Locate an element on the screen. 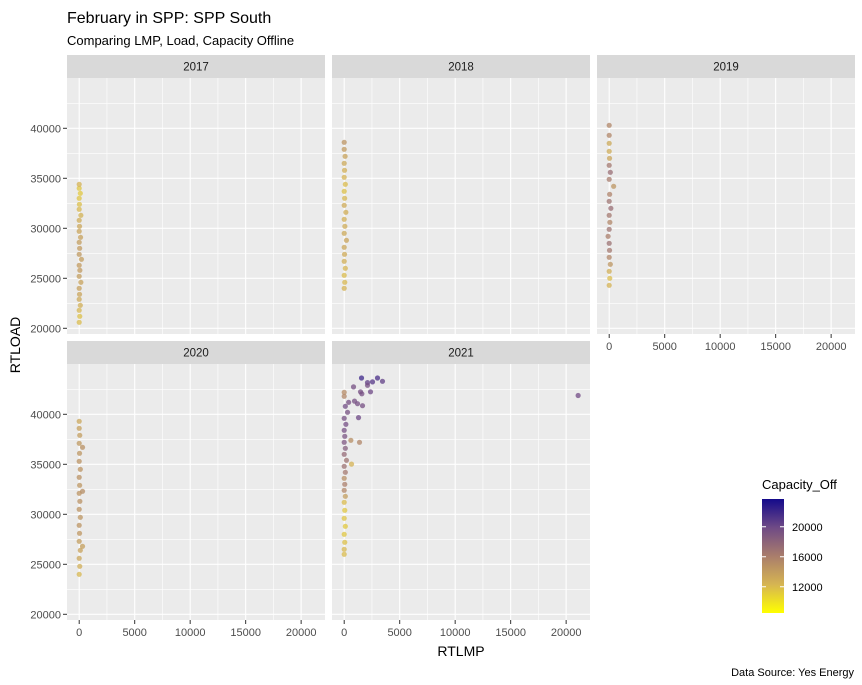 The width and height of the screenshot is (862, 685). facet-strip-label: 2017 is located at coordinates (196, 68).